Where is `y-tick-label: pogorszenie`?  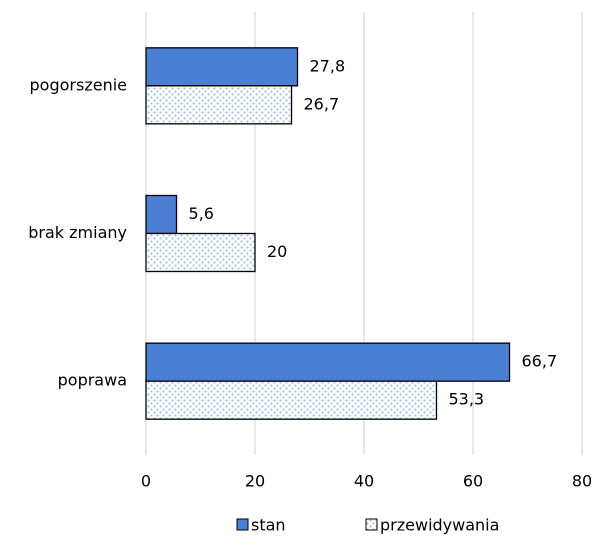 y-tick-label: pogorszenie is located at coordinates (78, 84).